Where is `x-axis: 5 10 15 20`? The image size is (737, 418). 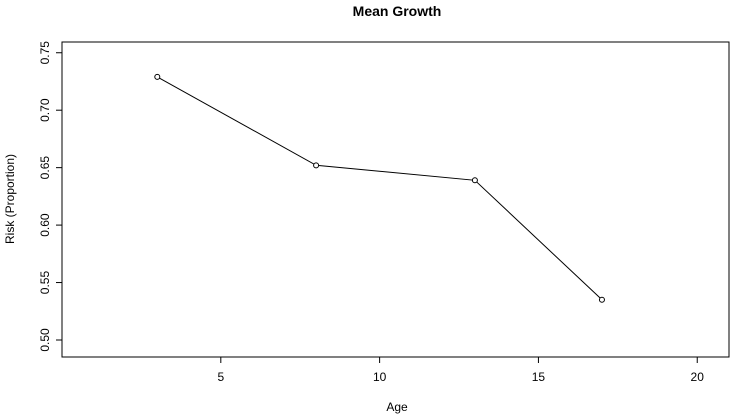
x-axis: 5 10 15 20 is located at coordinates (460, 370).